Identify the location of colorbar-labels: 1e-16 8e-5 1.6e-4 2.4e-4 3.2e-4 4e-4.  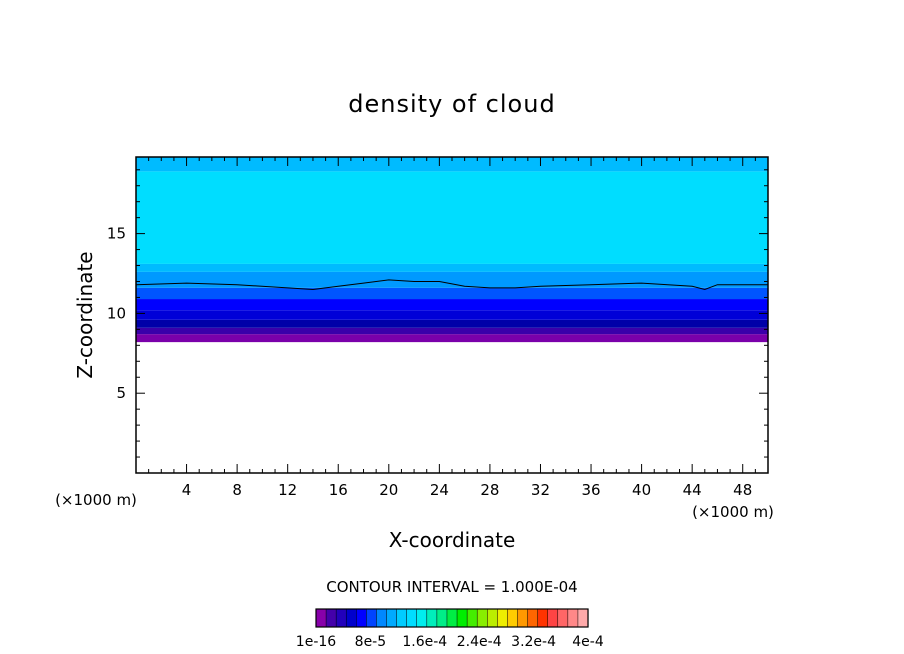
(450, 642).